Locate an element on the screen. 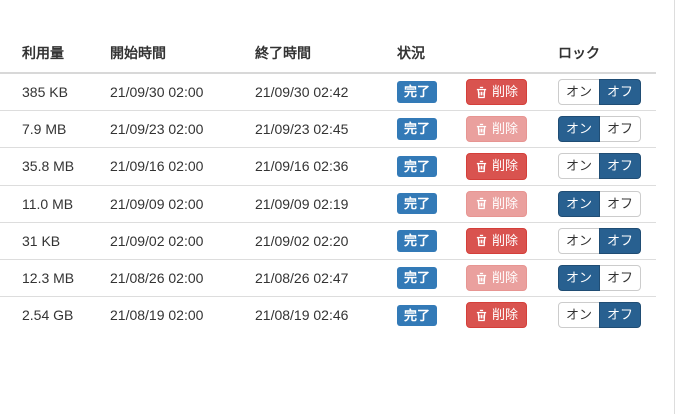 The width and height of the screenshot is (682, 414). end-time-value: 21/09/23 02:45 is located at coordinates (304, 129).